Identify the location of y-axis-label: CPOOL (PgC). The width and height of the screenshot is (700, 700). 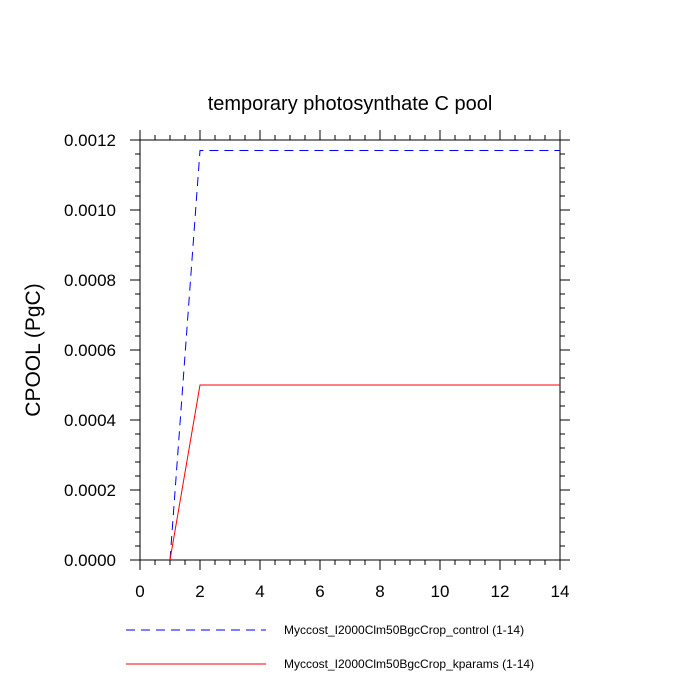
(33, 349).